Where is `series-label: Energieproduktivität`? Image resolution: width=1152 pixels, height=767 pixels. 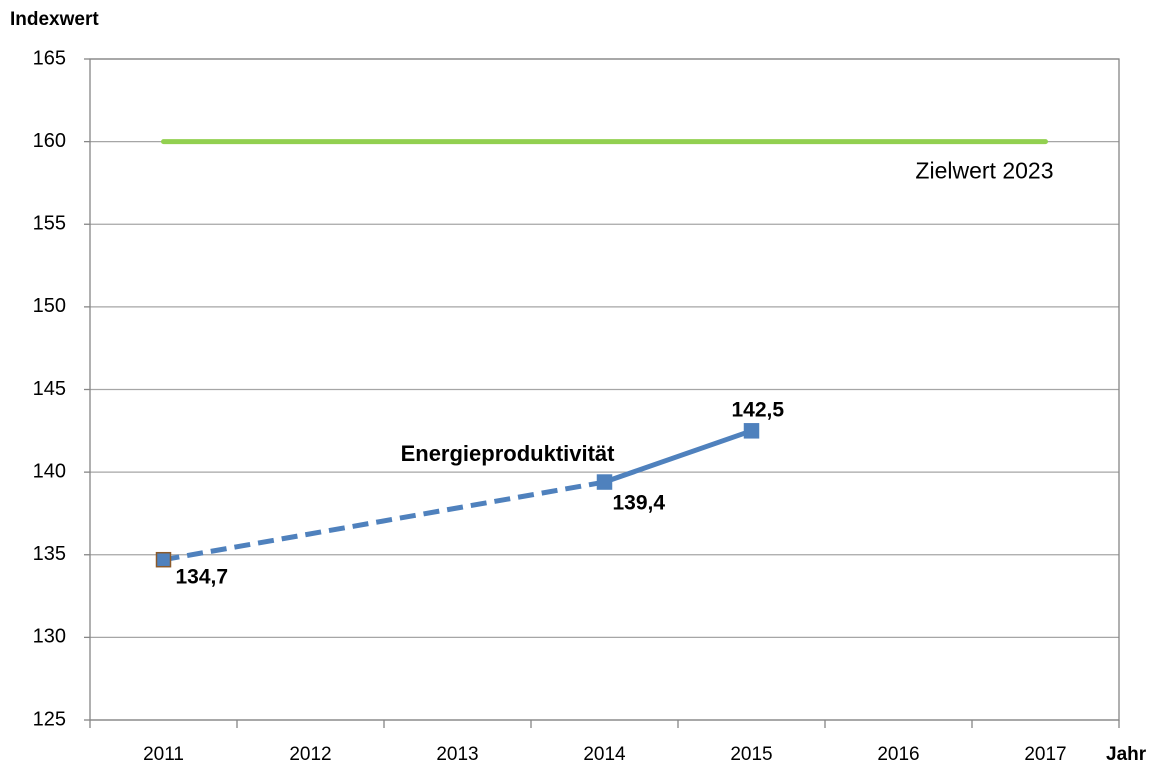
series-label: Energieproduktivität is located at coordinates (508, 453).